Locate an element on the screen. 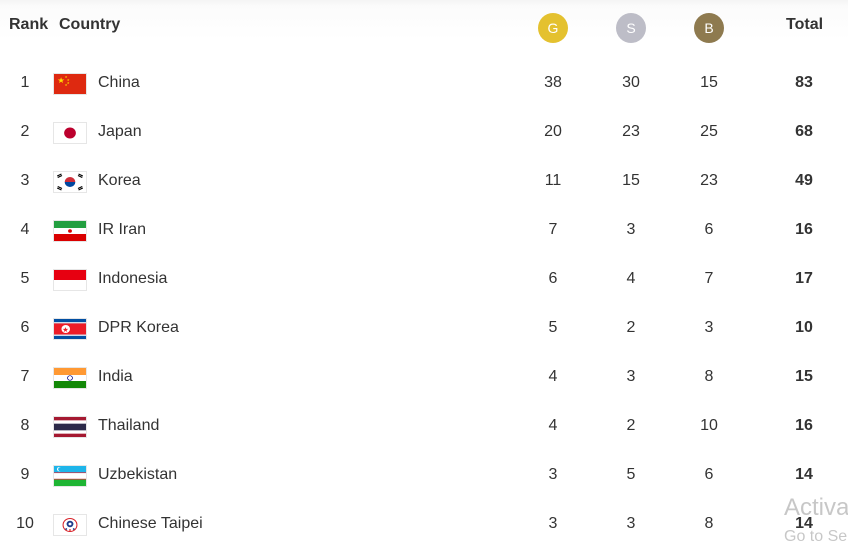 The image size is (848, 544). thailand-flag-icon is located at coordinates (70, 427).